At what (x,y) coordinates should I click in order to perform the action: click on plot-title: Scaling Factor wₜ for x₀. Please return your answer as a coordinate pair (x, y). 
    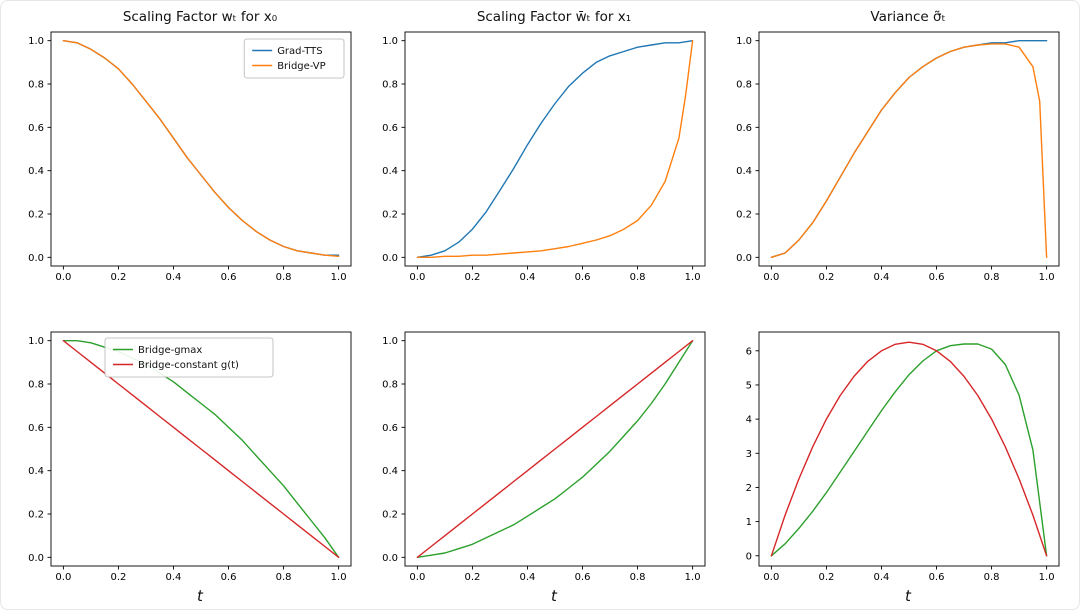
    Looking at the image, I should click on (200, 17).